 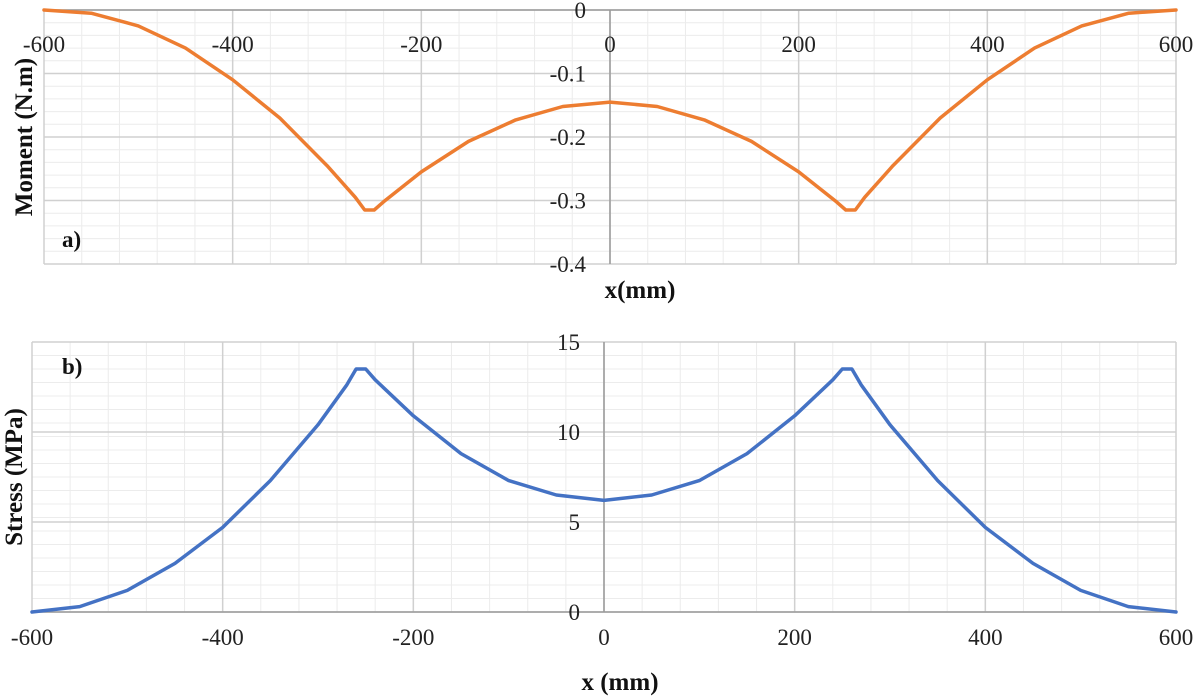 I want to click on x-axis-title: x(mm), so click(x=640, y=290).